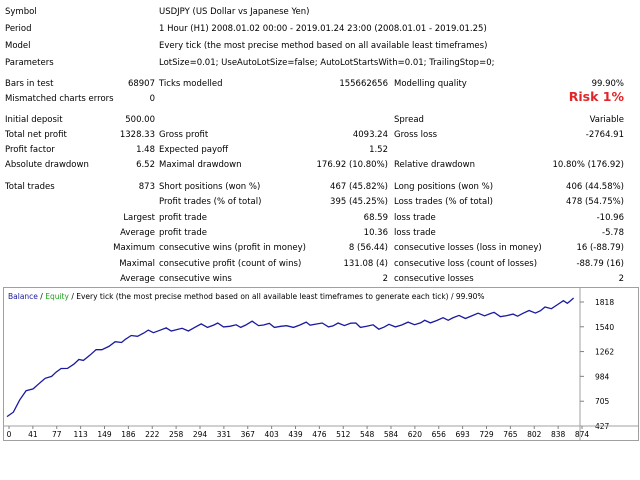 The height and width of the screenshot is (480, 640). Describe the element at coordinates (595, 187) in the screenshot. I see `long-value: 406 (44.58%)` at that location.